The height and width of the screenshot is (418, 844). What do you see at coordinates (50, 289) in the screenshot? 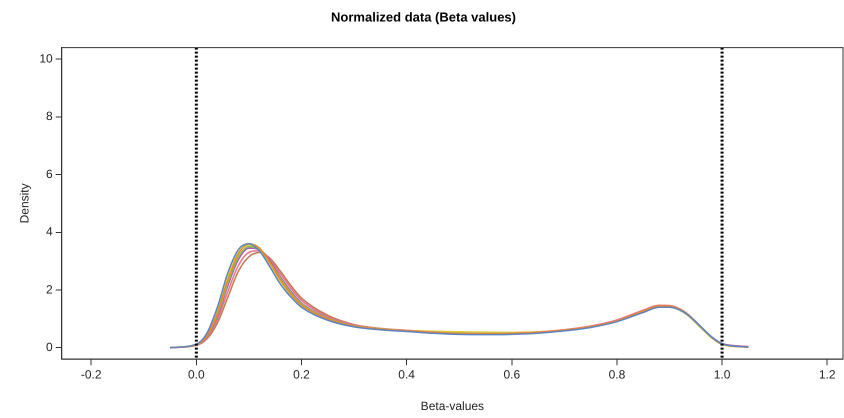
I see `y-tick-label: 2` at bounding box center [50, 289].